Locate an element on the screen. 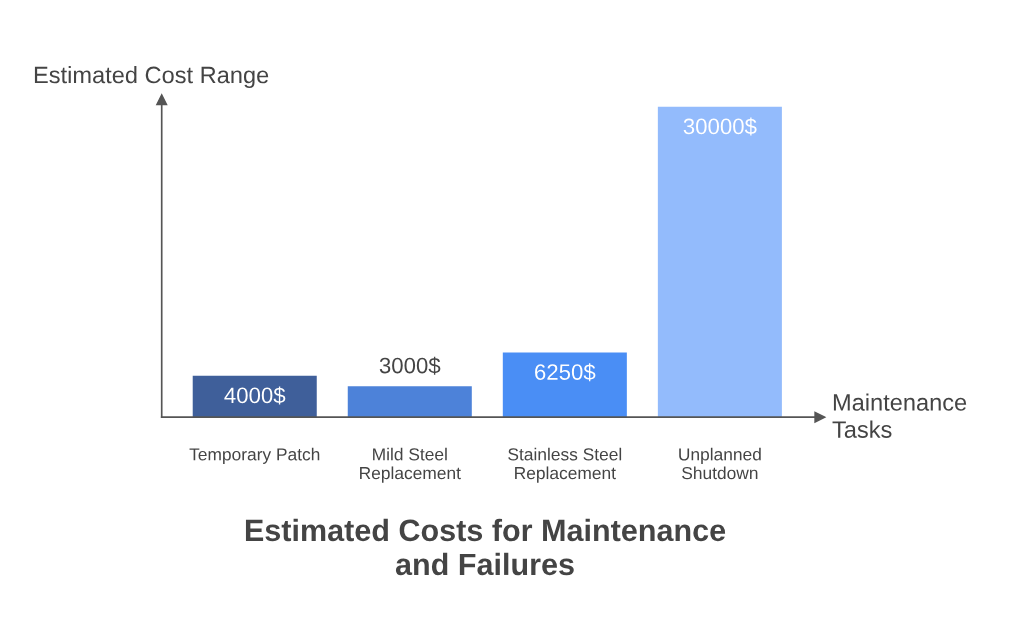 The width and height of the screenshot is (1030, 635). x-tick-label: Temporary Patch is located at coordinates (254, 455).